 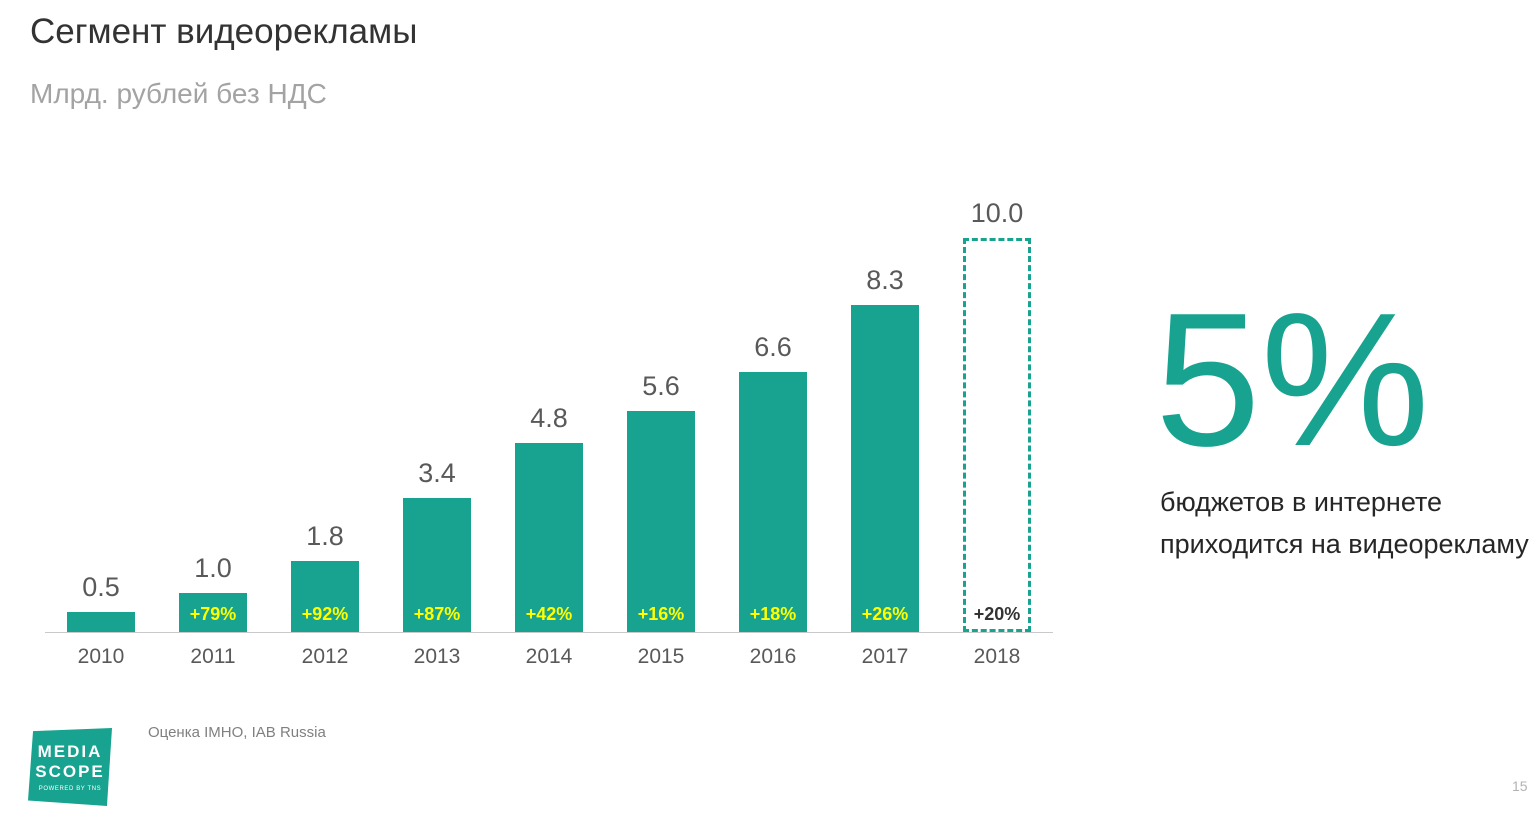 I want to click on bar-group-2018: 10.0 +20%, so click(x=997, y=401).